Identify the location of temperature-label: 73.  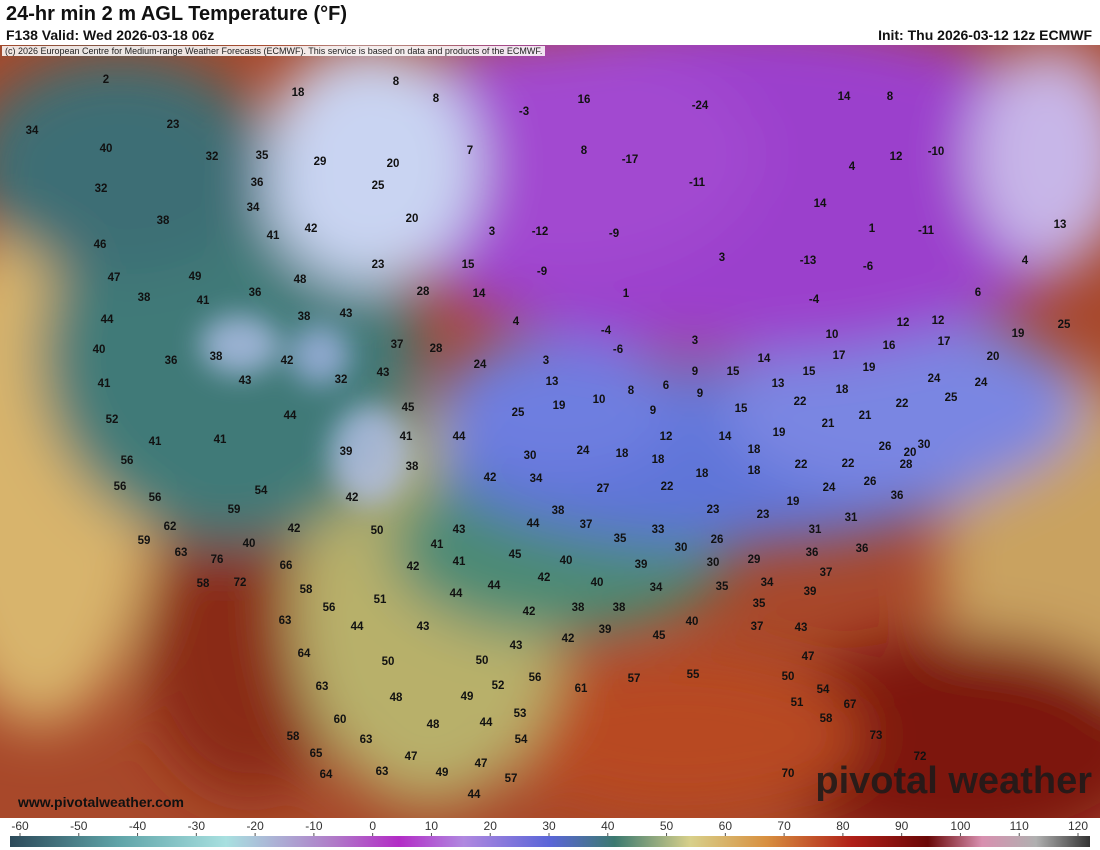
(876, 736).